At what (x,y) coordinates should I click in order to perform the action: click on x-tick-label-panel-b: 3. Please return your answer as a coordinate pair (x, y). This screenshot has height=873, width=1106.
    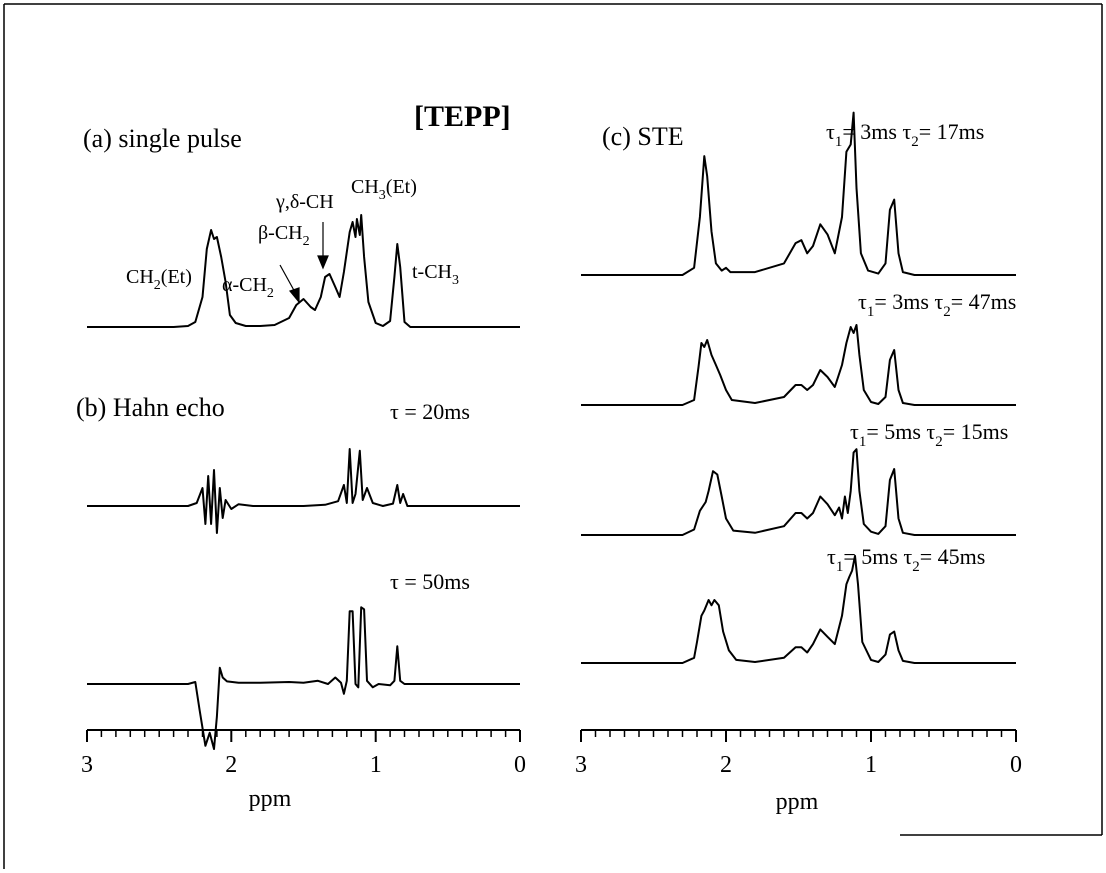
    Looking at the image, I should click on (87, 765).